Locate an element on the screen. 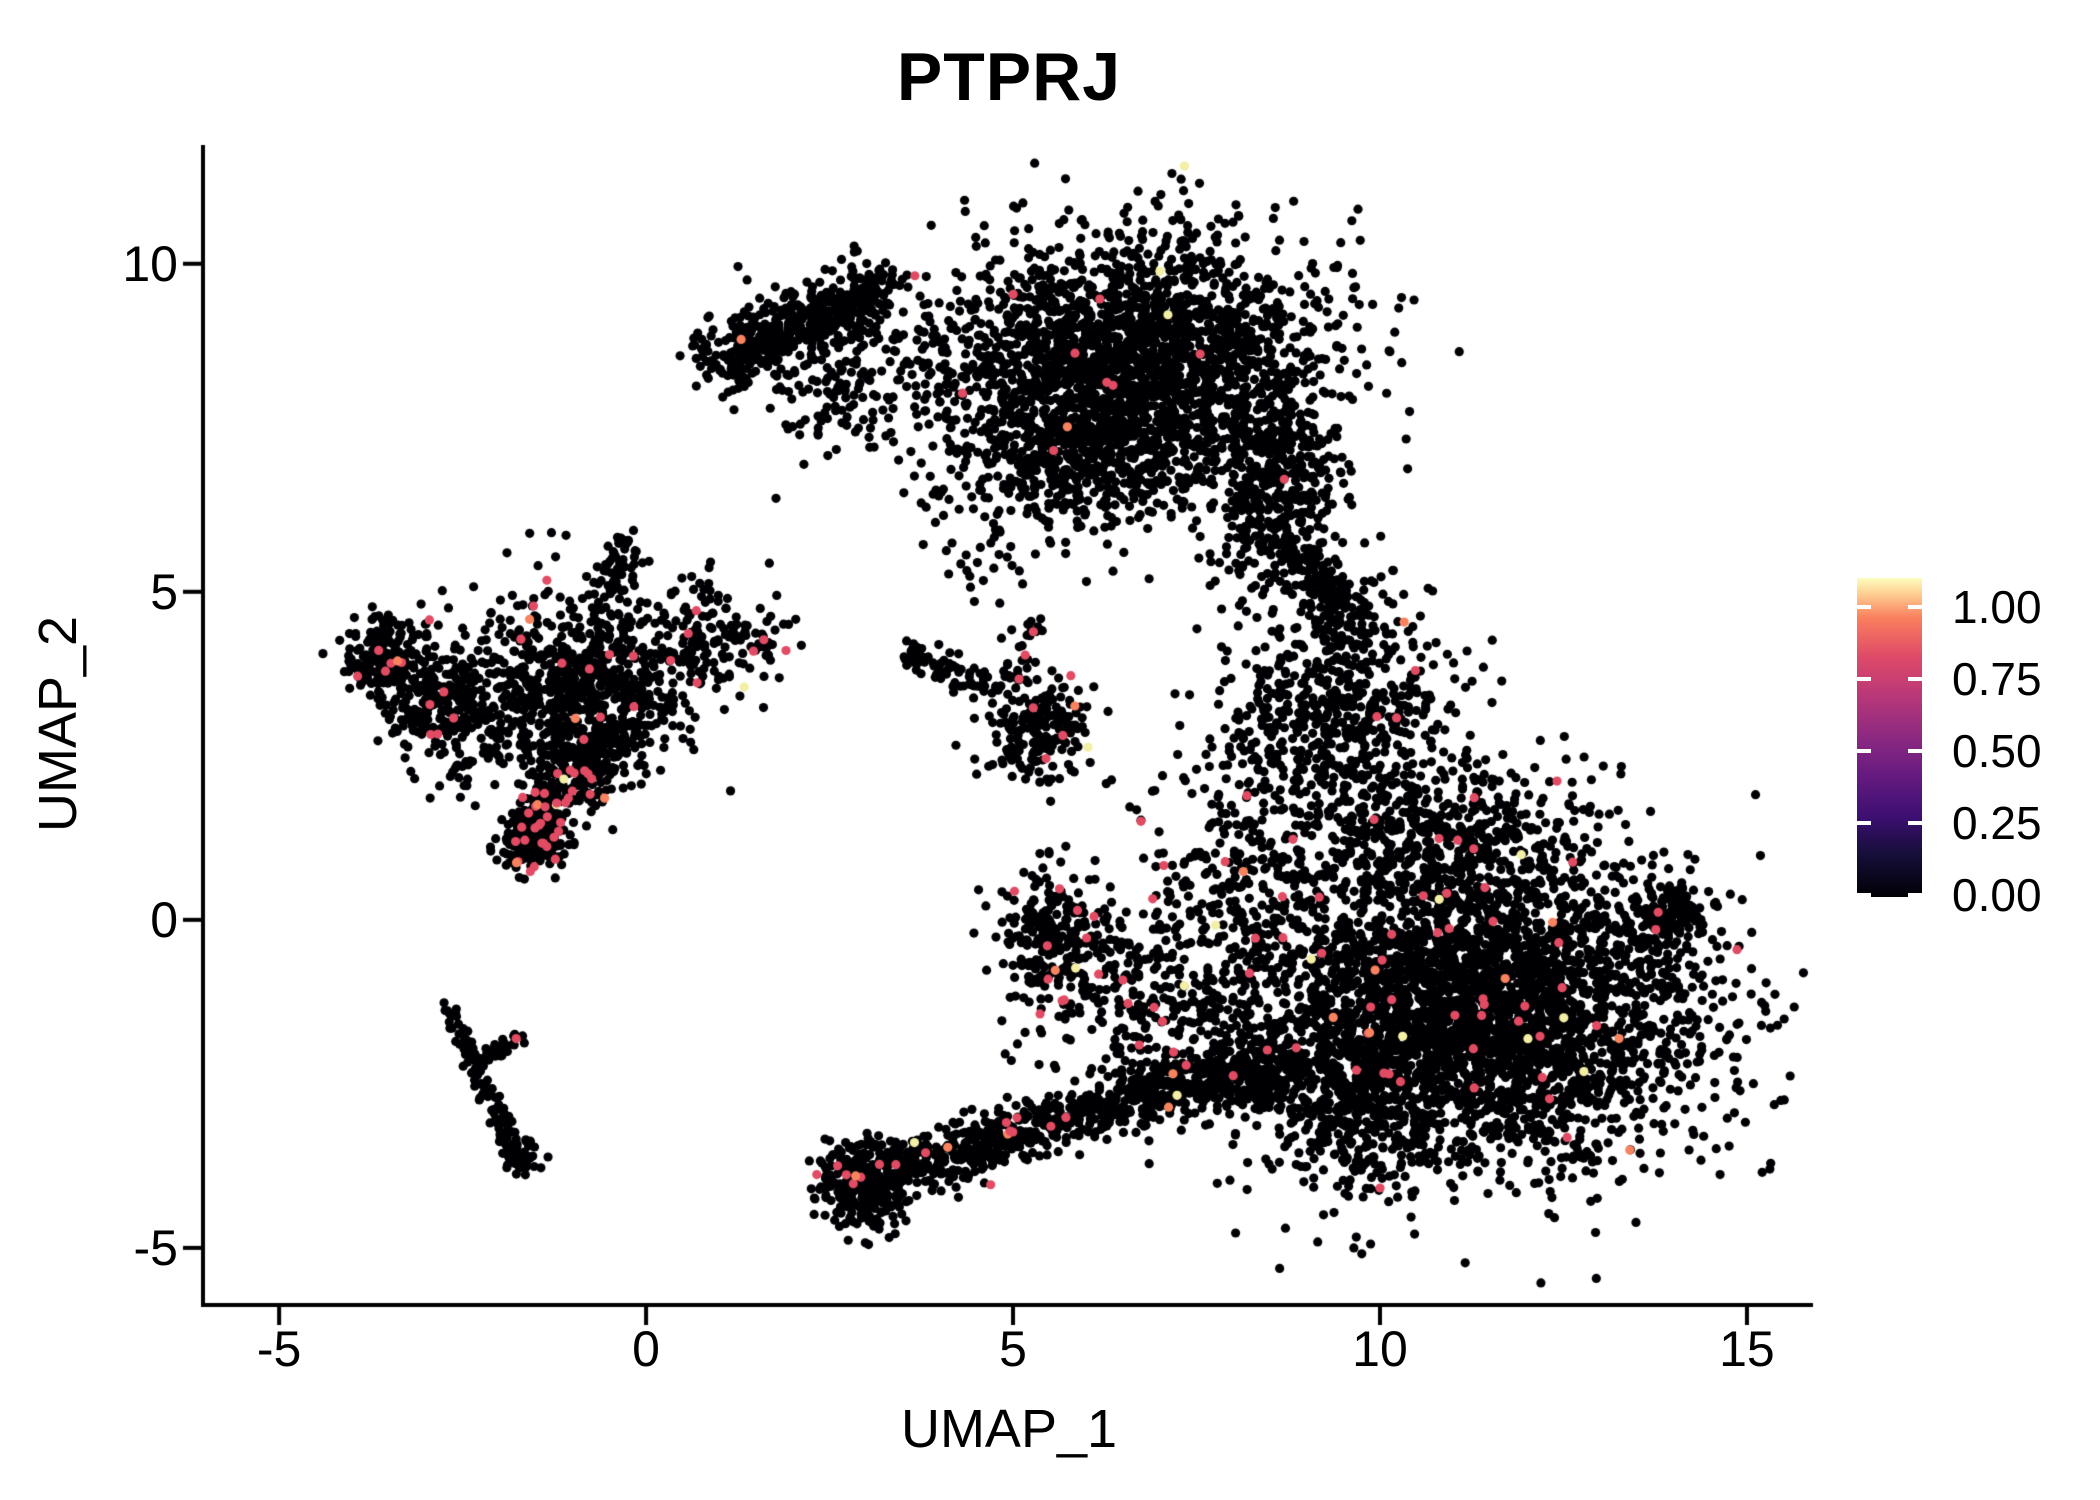  colorbar-label: 1.00 is located at coordinates (1997, 607).